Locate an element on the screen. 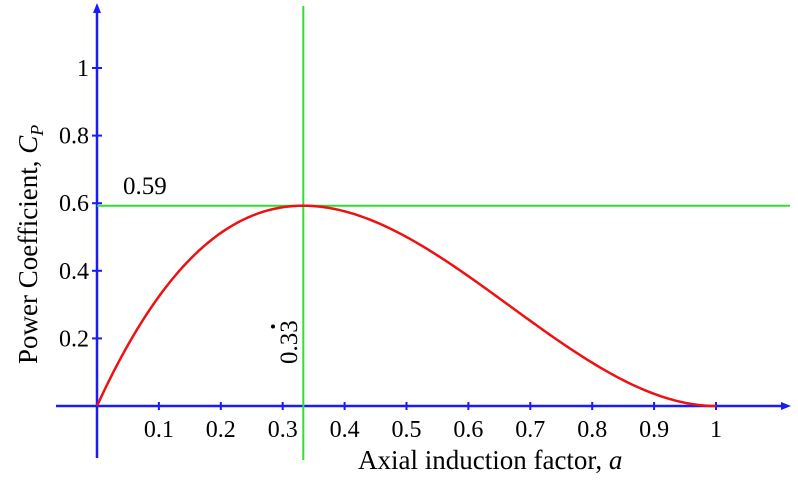 The height and width of the screenshot is (487, 798). x-axis-title-variable: a is located at coordinates (616, 460).